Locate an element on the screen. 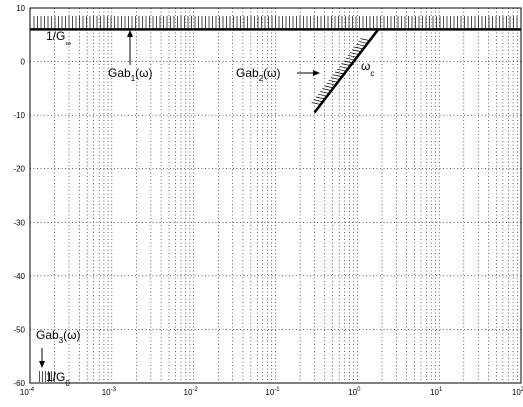 This screenshot has width=523, height=407. annotation-g0: 1/G0 is located at coordinates (58, 379).